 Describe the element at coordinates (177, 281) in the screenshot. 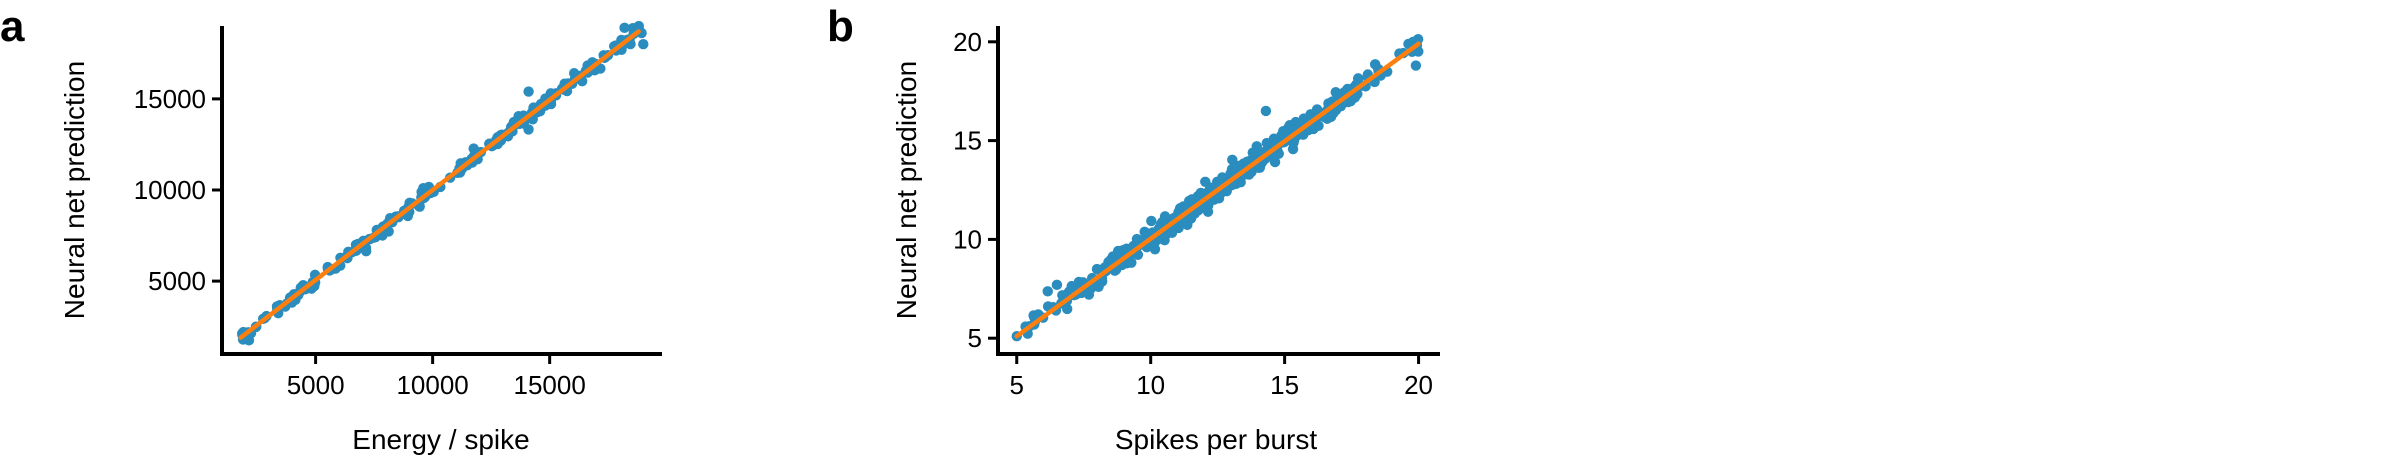

I see `panel-a-y-tick-label: 5000` at that location.